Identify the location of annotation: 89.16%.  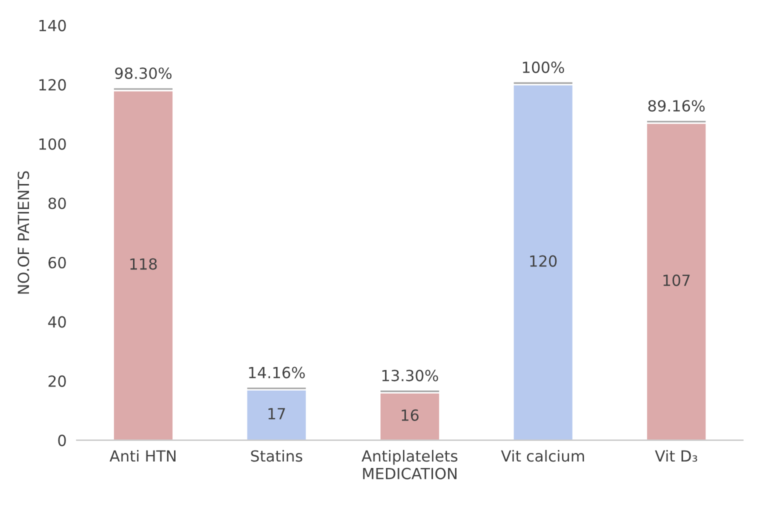
(676, 106).